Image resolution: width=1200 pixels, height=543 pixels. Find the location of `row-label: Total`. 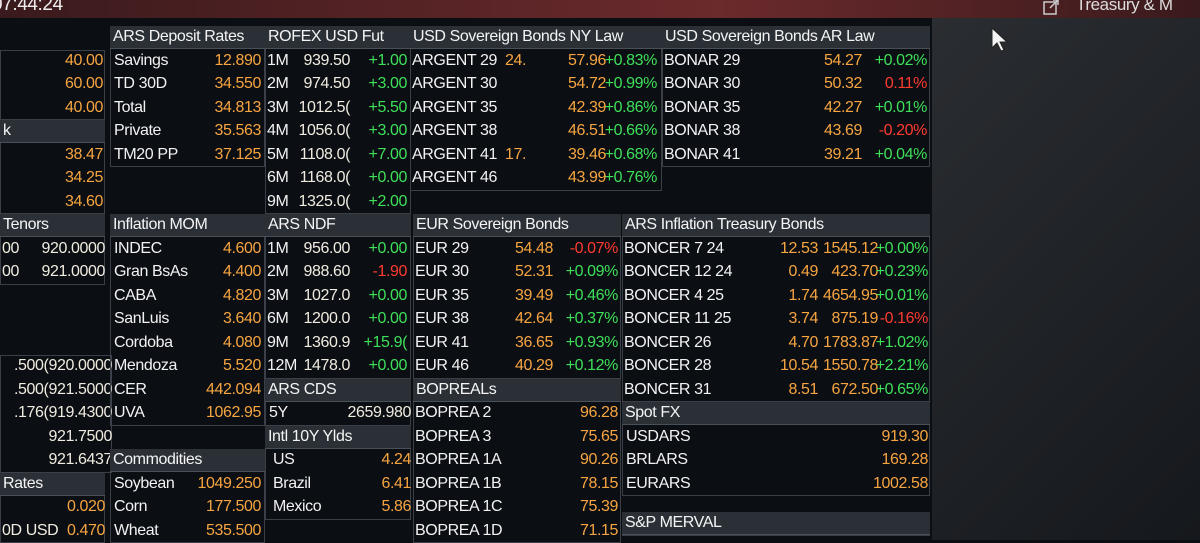

row-label: Total is located at coordinates (130, 108).